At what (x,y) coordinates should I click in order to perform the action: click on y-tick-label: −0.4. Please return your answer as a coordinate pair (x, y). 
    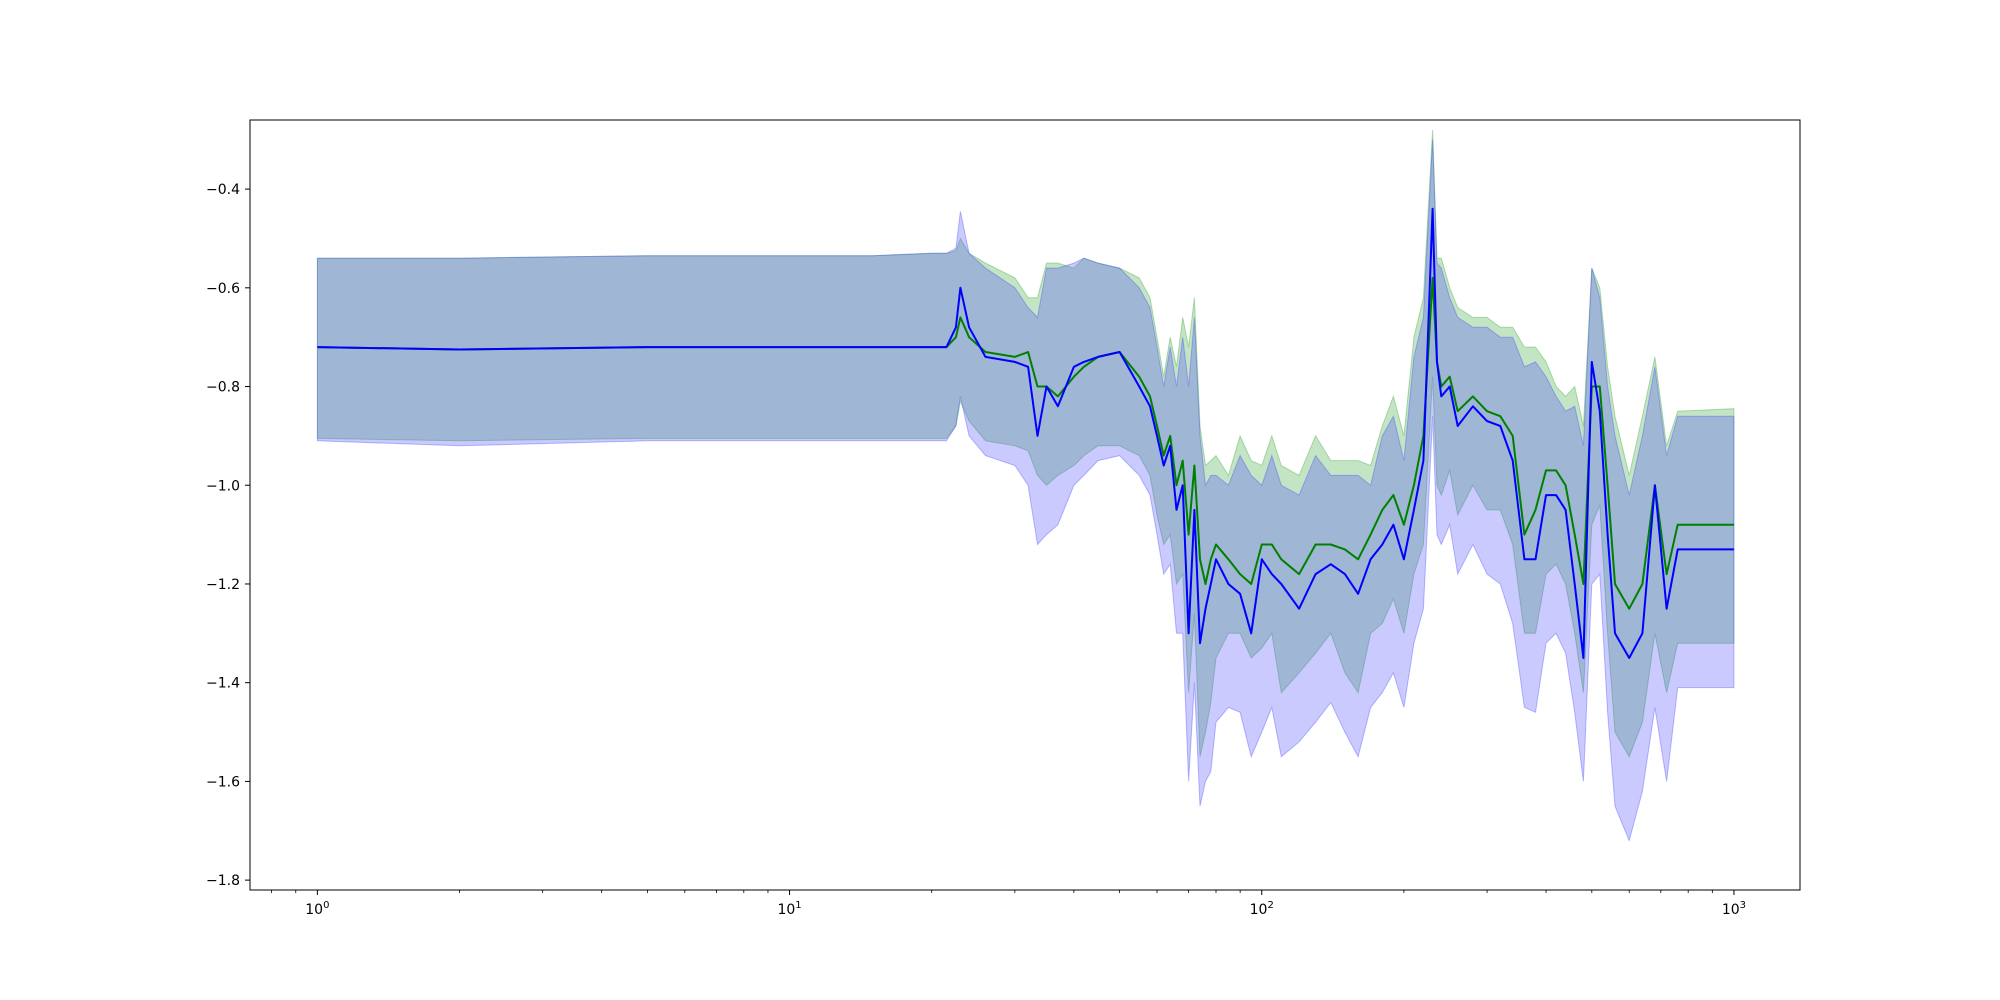
    Looking at the image, I should click on (223, 190).